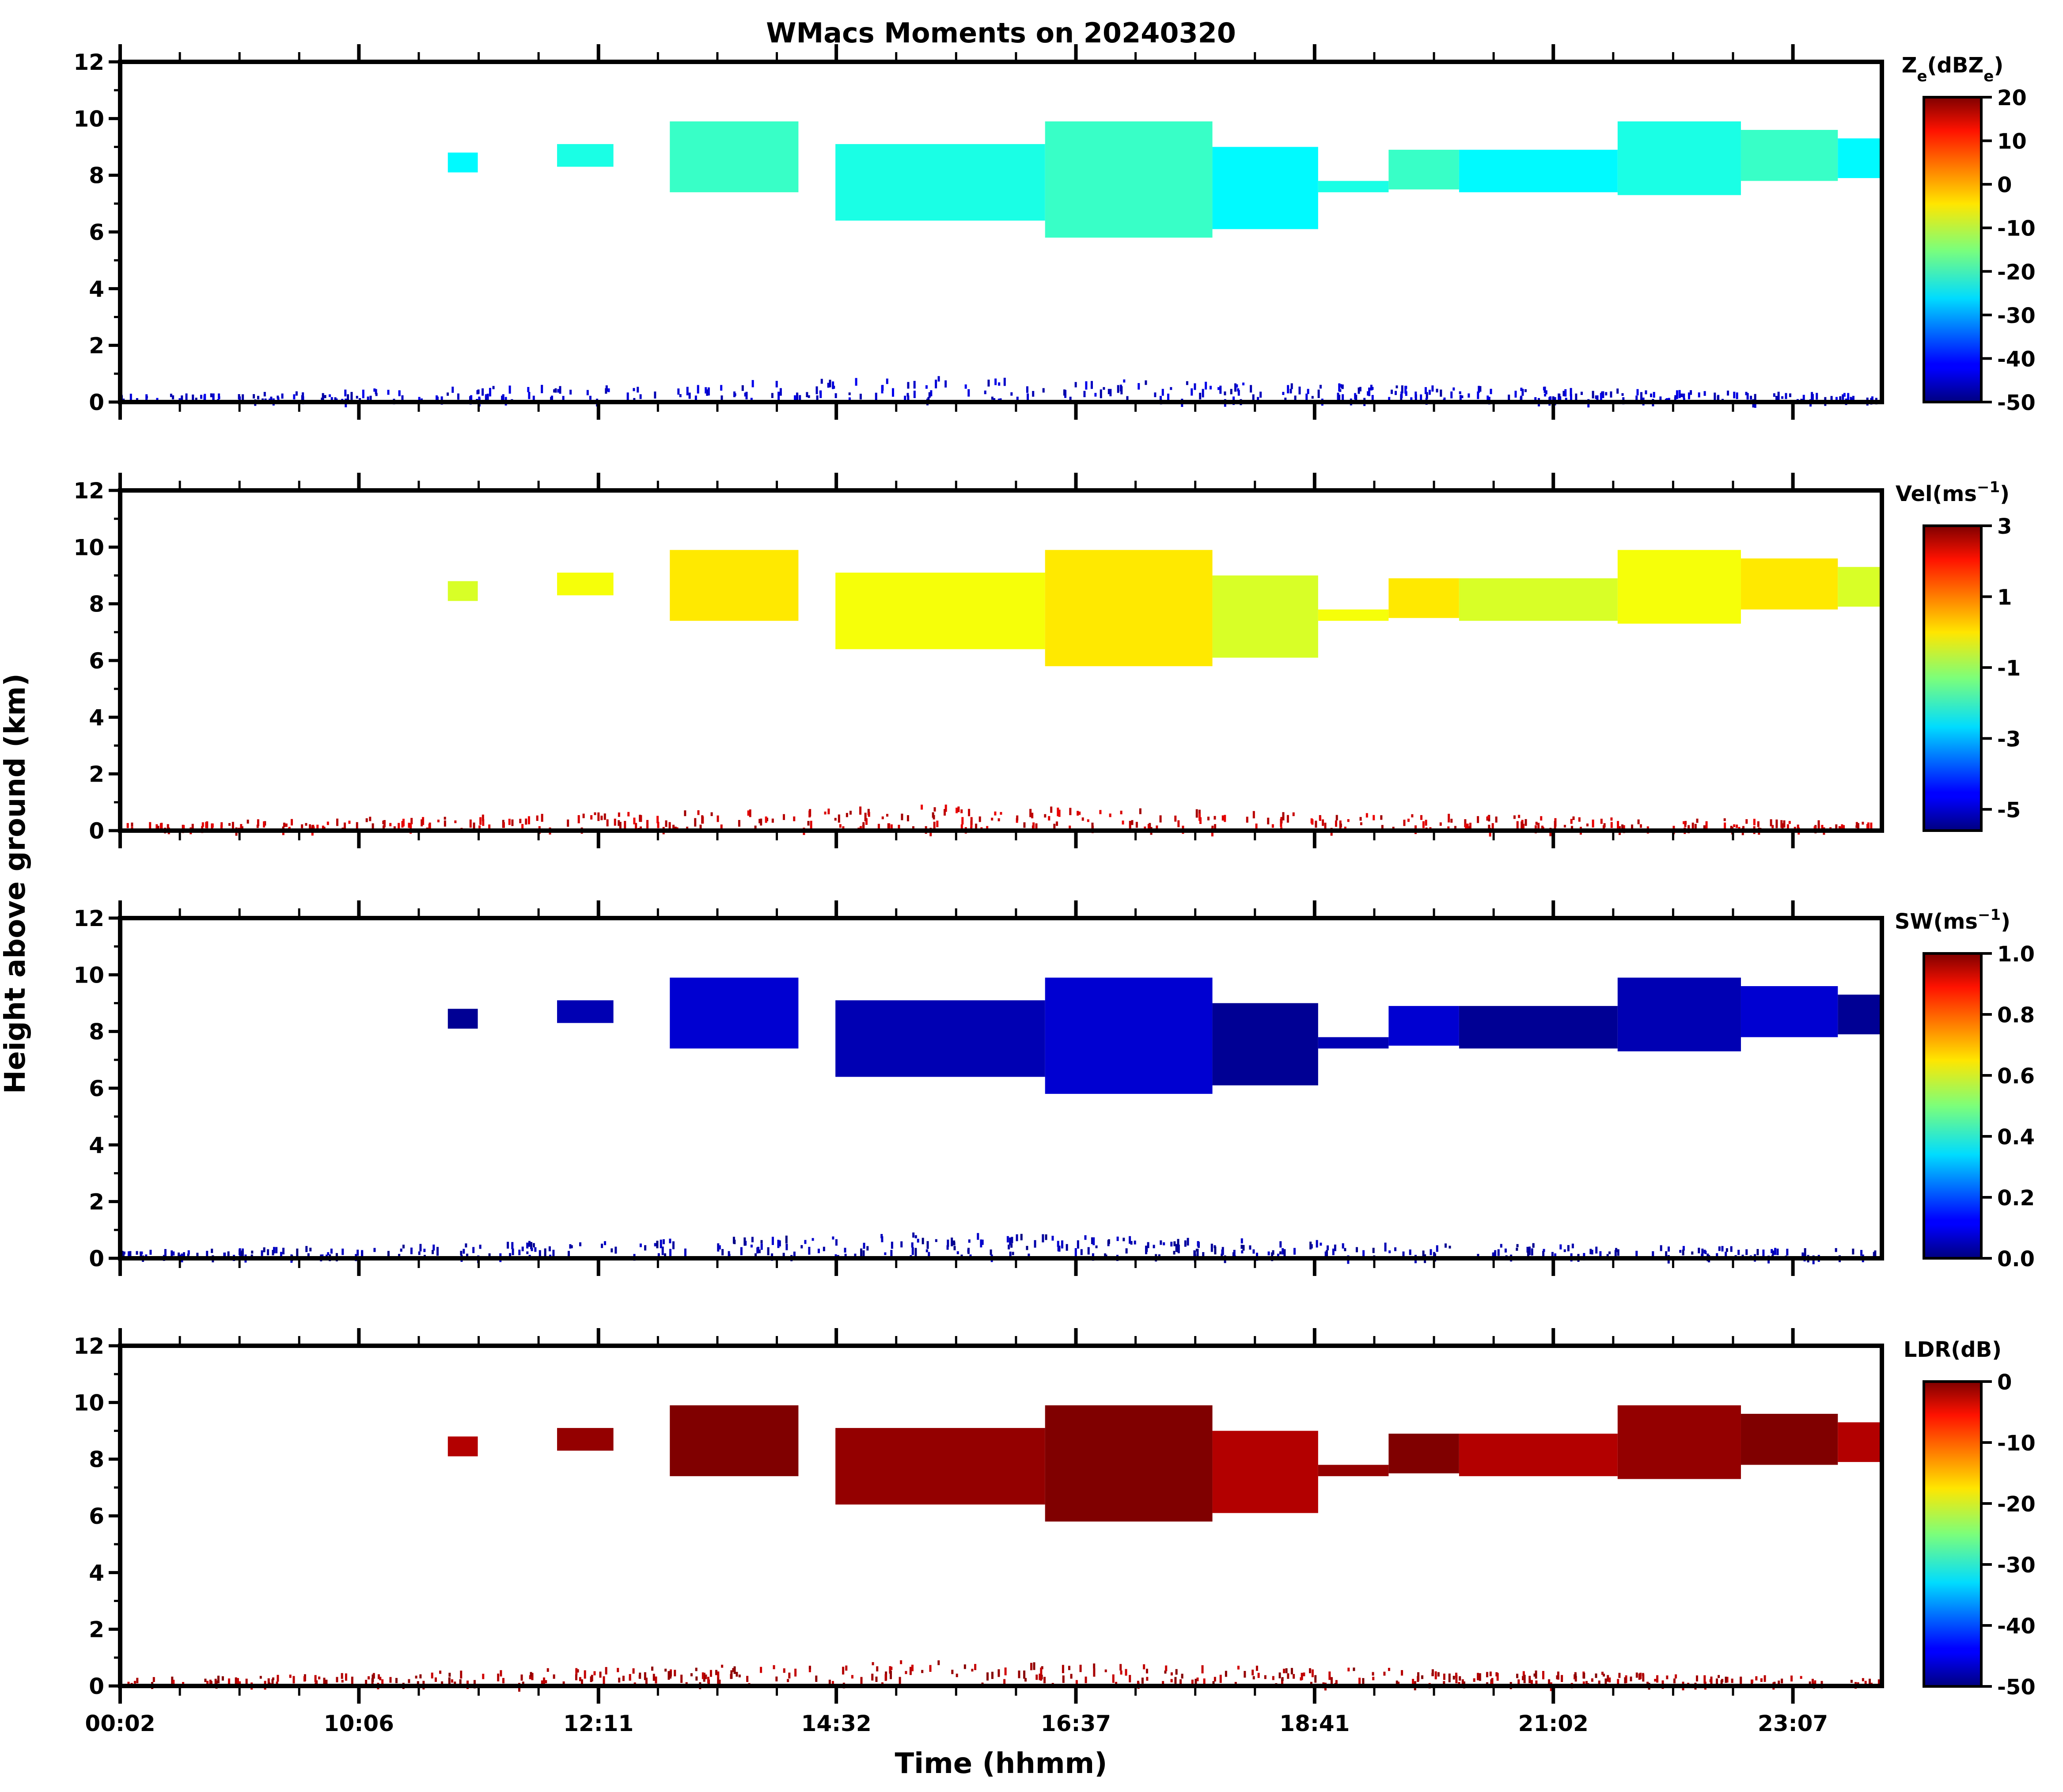  Describe the element at coordinates (96, 1259) in the screenshot. I see `y-tick-label: 0` at that location.